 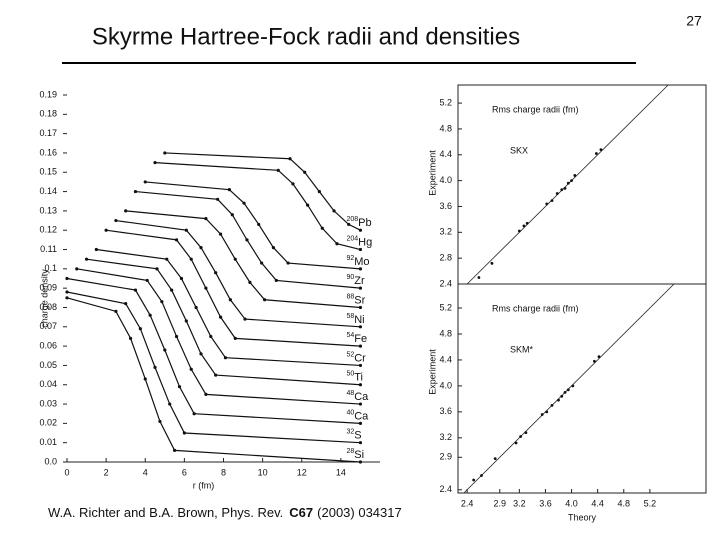 I want to click on nucleus-label: 50Ti, so click(x=354, y=377).